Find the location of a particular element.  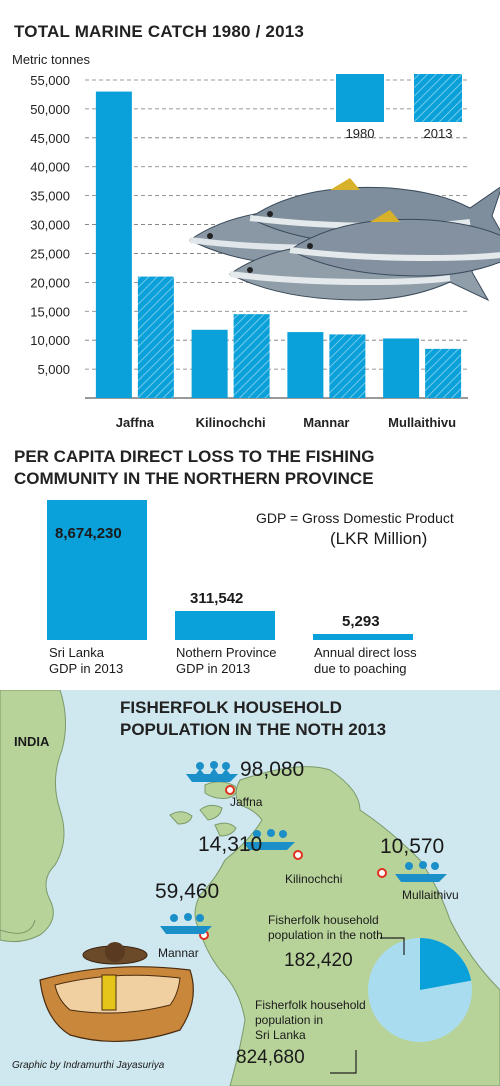

y-tick-label: 10,000 is located at coordinates (50, 340).